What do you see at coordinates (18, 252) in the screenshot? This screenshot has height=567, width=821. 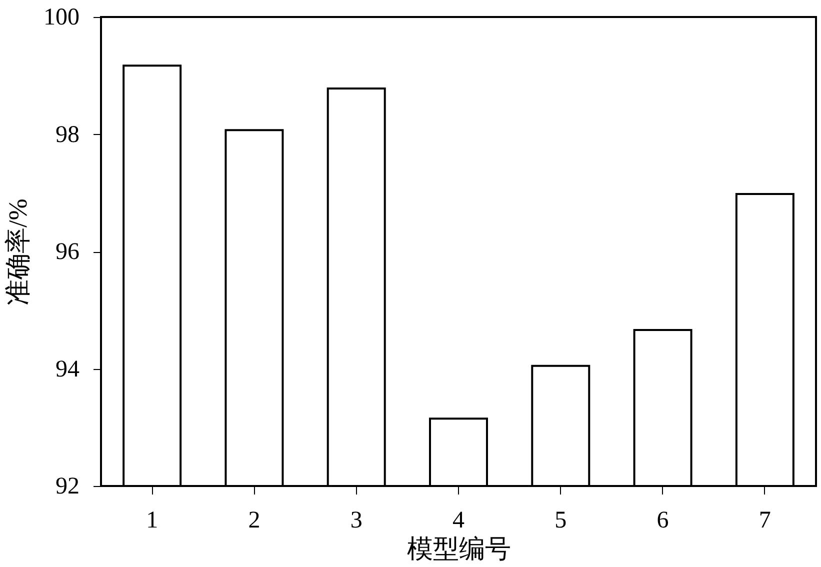 I see `y-axis-title: 准确率/%` at bounding box center [18, 252].